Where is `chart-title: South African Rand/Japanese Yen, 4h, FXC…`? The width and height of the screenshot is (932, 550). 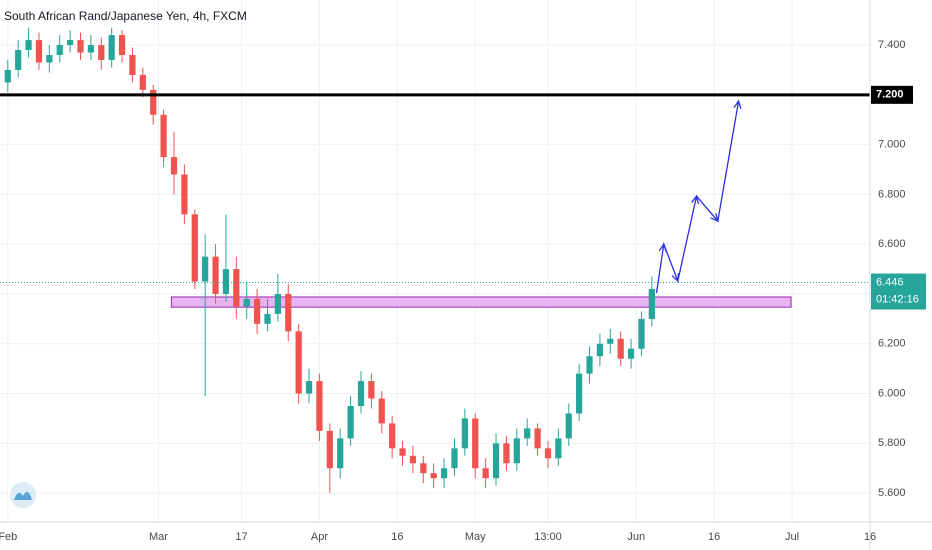
chart-title: South African Rand/Japanese Yen, 4h, FXC… is located at coordinates (125, 16).